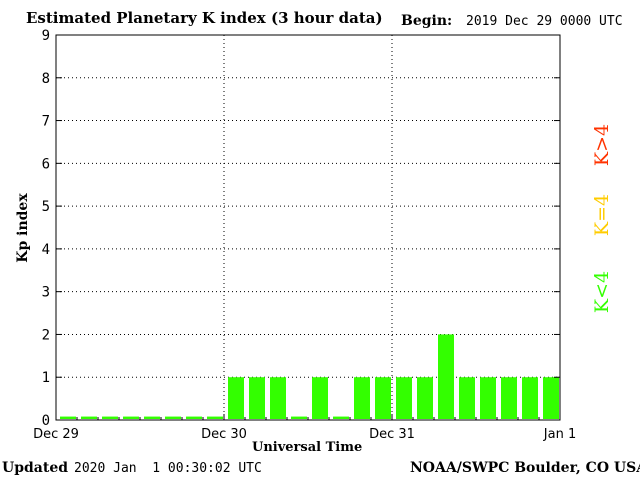  Describe the element at coordinates (602, 215) in the screenshot. I see `legend-item: K=4` at that location.